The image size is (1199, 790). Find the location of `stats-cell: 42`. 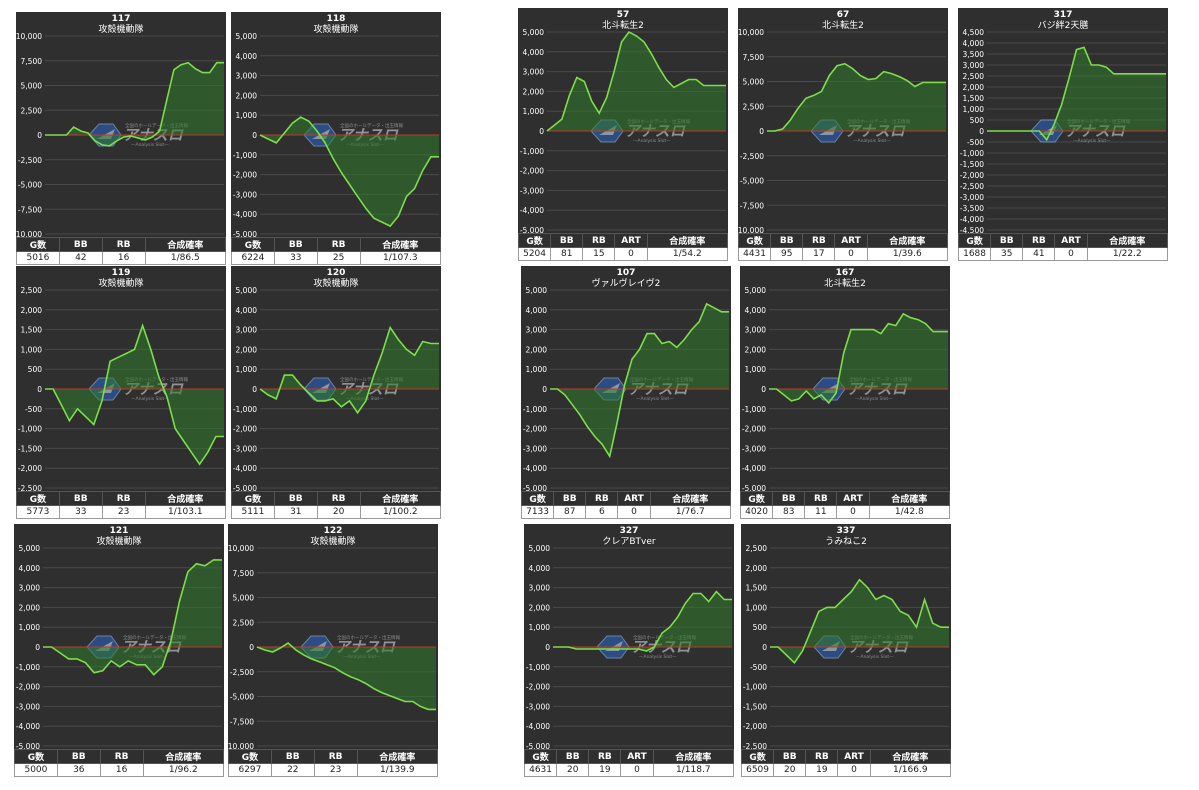

stats-cell: 42 is located at coordinates (80, 258).